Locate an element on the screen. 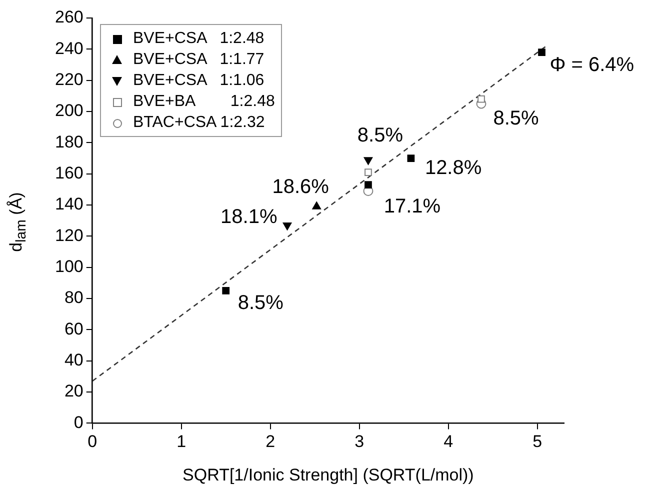  y-tick-label: 100 is located at coordinates (69, 266).